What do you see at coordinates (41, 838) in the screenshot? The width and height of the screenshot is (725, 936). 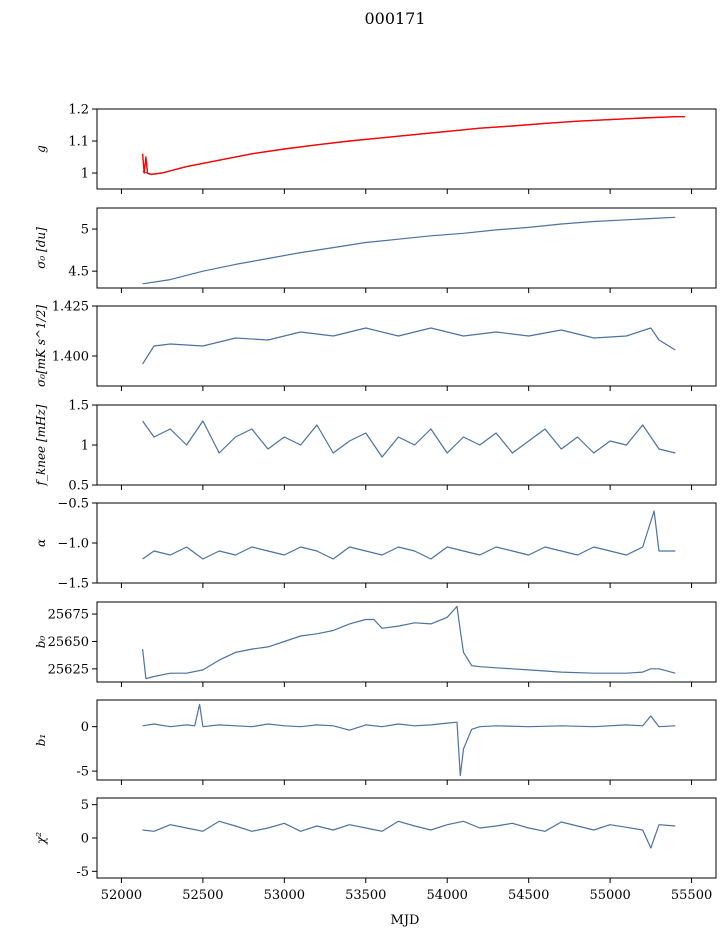 I see `y-axis-label: χ²` at bounding box center [41, 838].